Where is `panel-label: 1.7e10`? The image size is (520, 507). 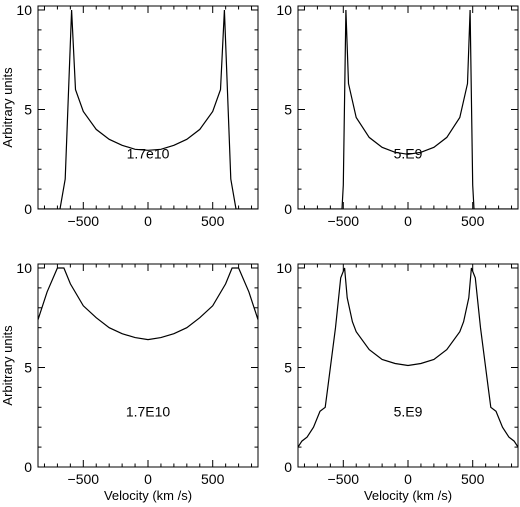 panel-label: 1.7e10 is located at coordinates (148, 153).